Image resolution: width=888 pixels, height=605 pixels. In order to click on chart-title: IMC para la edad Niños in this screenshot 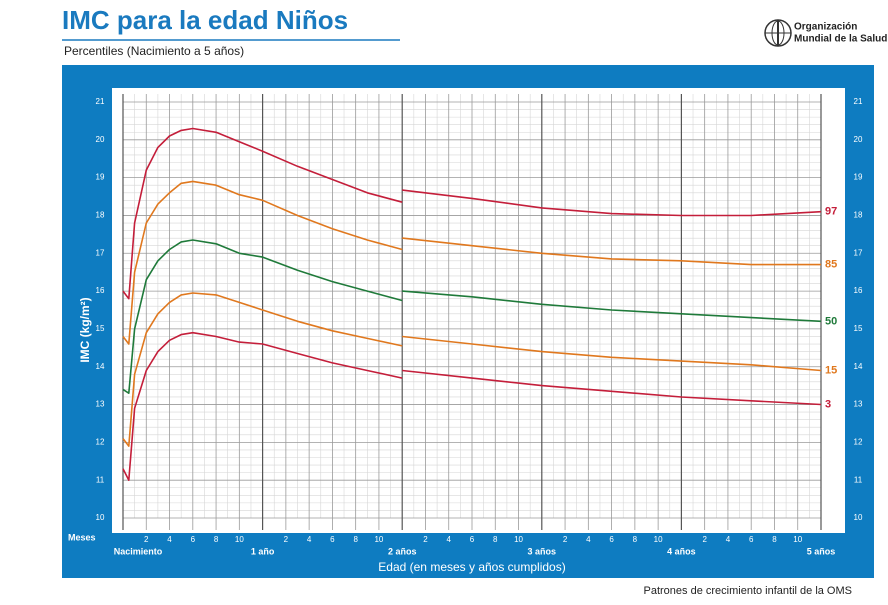, I will do `click(205, 20)`.